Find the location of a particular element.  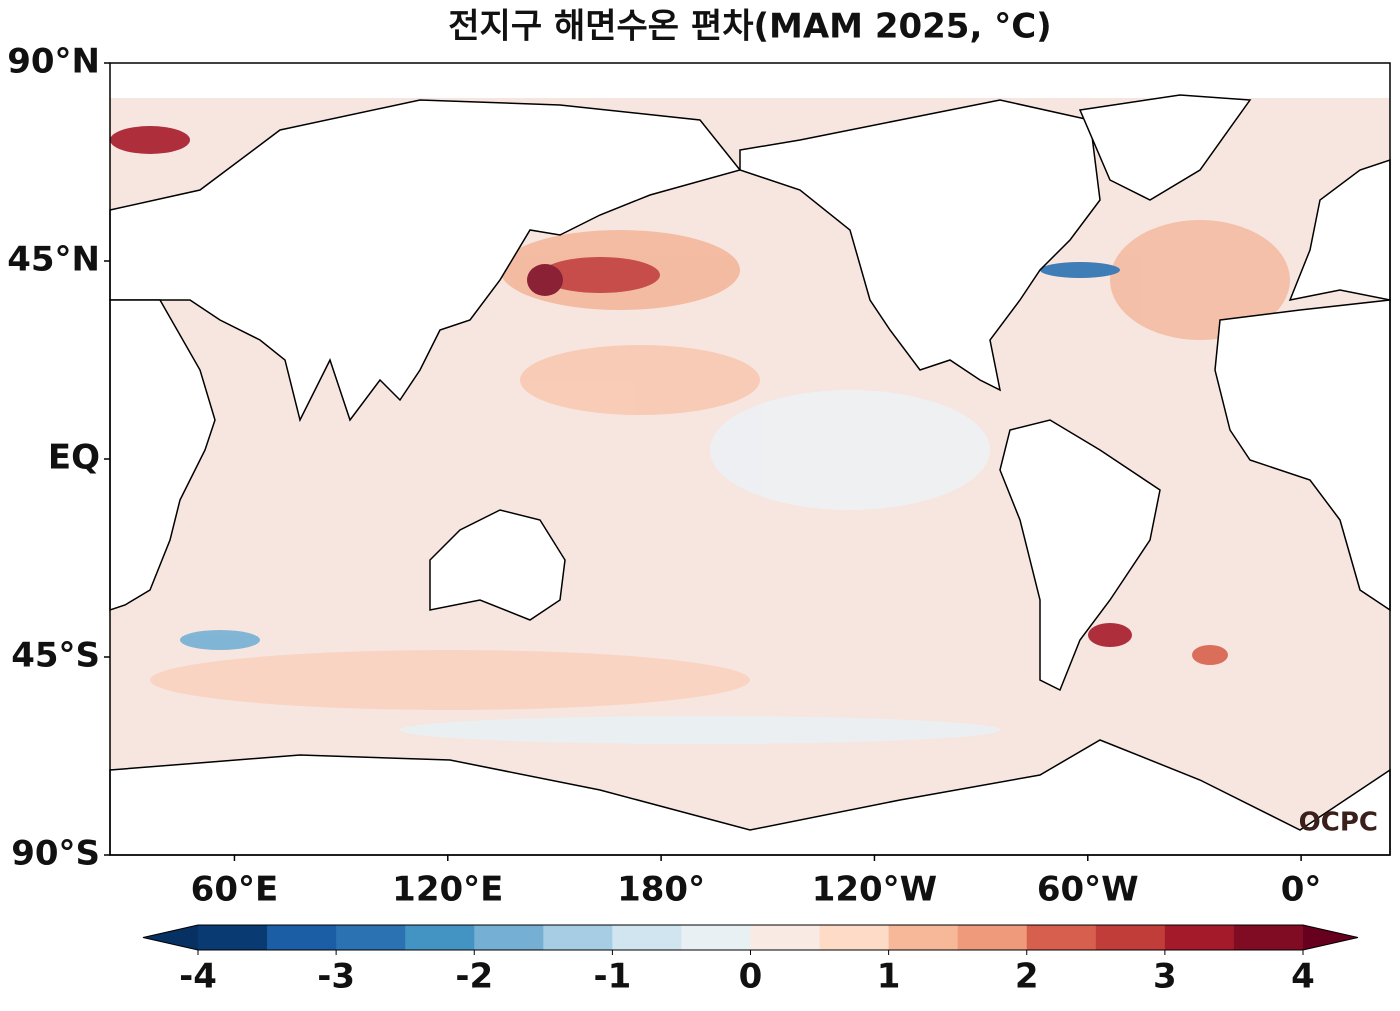

polar-ice is located at coordinates (750, 80).